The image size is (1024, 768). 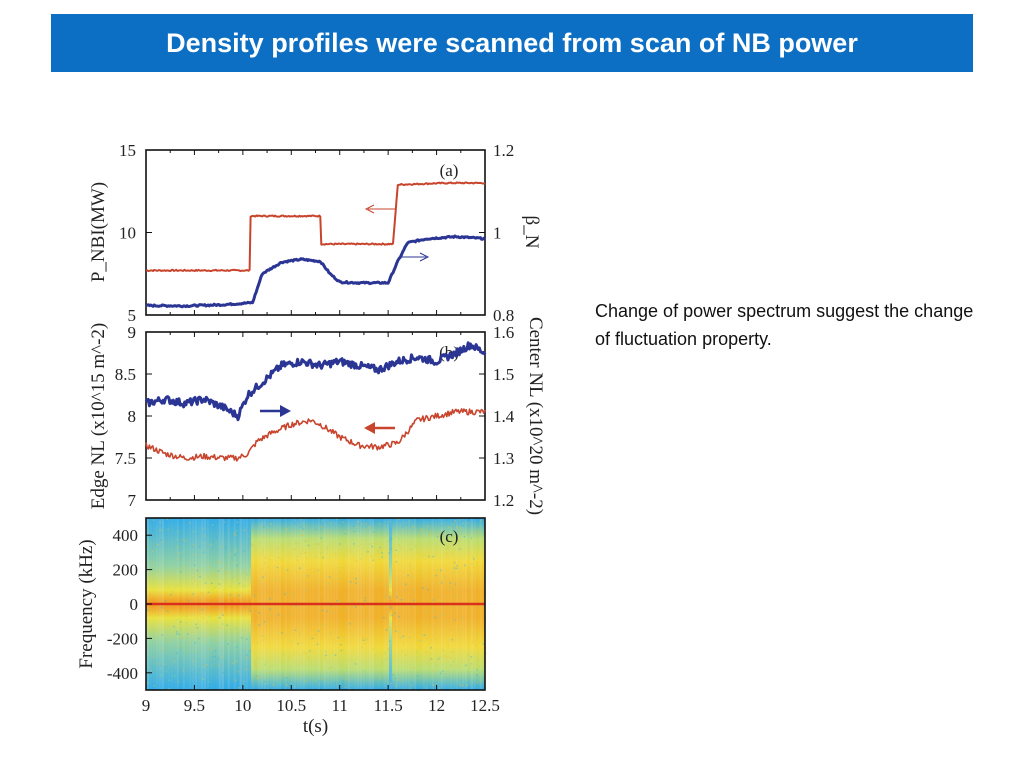 I want to click on x-tick-label: 10.5, so click(x=291, y=705).